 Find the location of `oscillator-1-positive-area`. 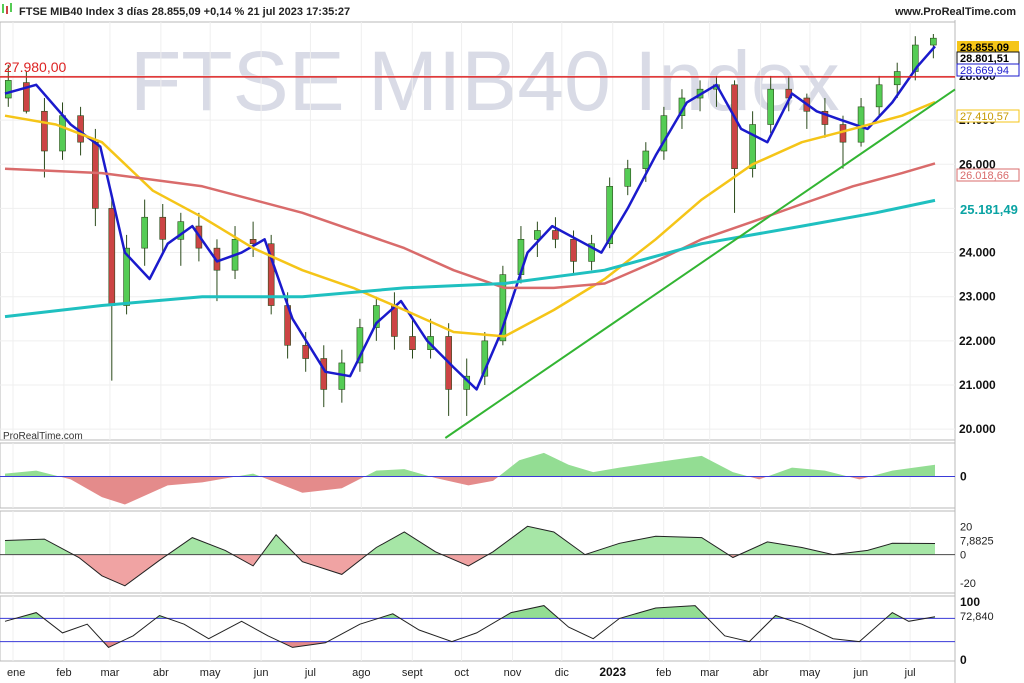

oscillator-1-positive-area is located at coordinates (470, 464).